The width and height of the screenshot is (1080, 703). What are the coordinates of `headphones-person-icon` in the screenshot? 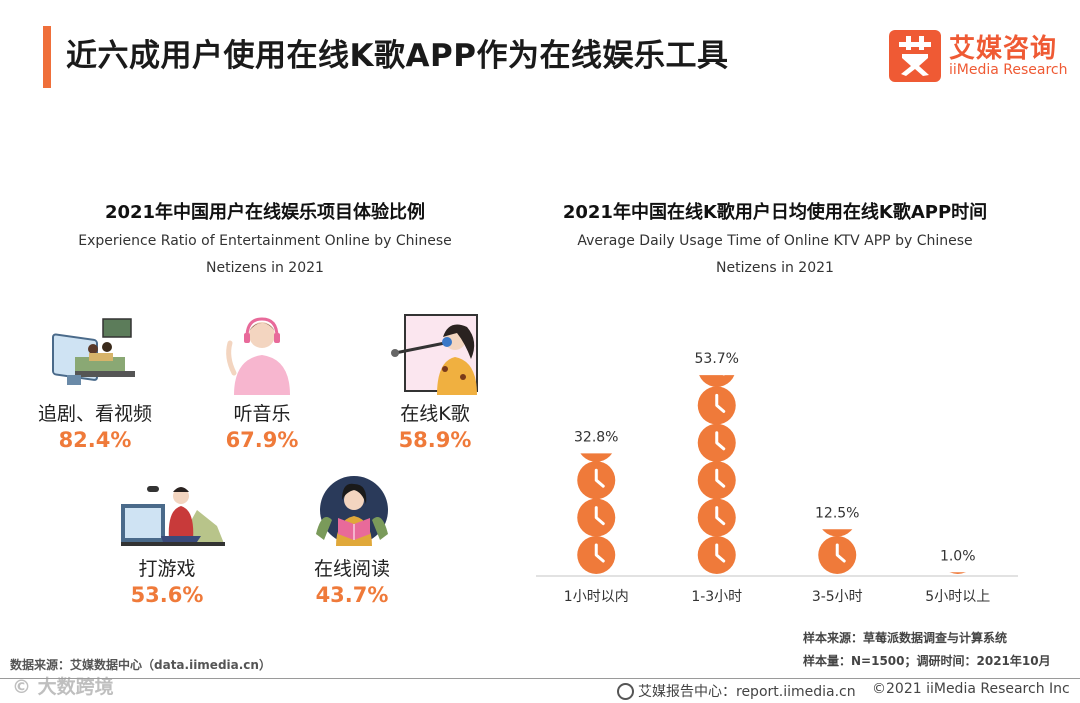 It's located at (262, 354).